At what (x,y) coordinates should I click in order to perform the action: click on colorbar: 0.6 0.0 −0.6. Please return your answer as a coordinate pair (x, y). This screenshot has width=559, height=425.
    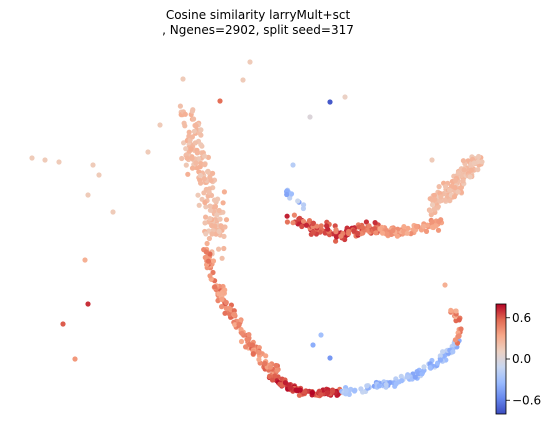
    Looking at the image, I should click on (518, 359).